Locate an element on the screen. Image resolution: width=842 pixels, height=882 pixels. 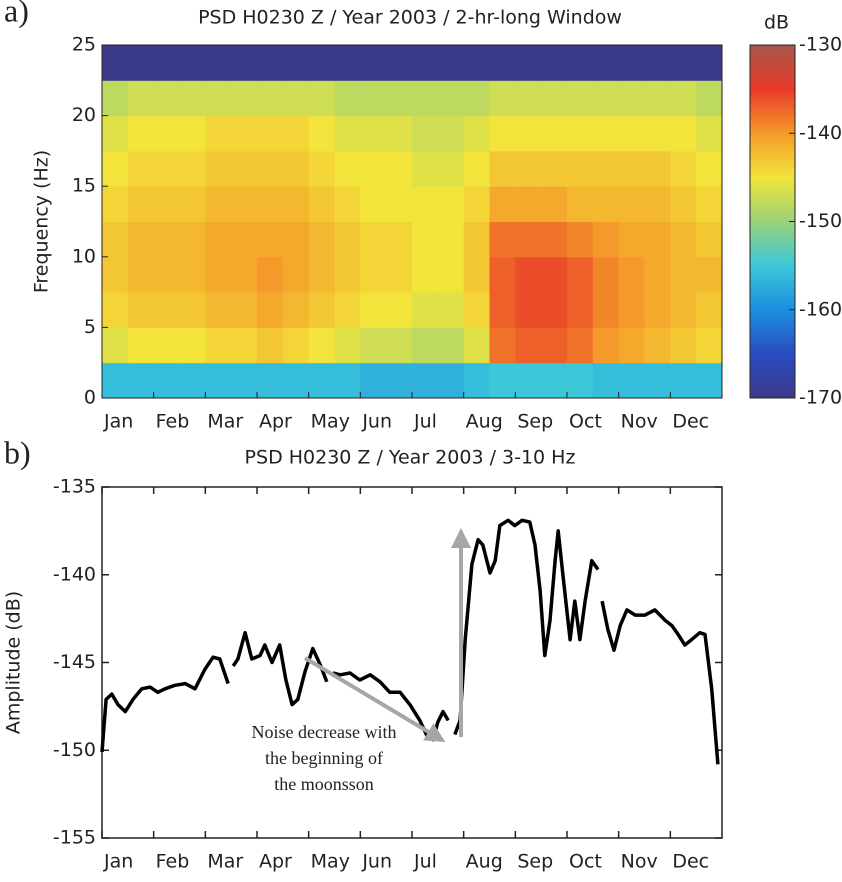
colorbar-tick-label: -160 is located at coordinates (820, 309).